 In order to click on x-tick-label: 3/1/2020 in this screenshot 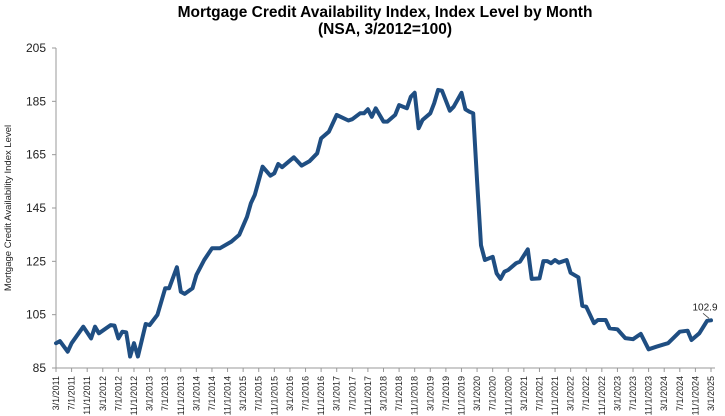, I will do `click(477, 393)`.